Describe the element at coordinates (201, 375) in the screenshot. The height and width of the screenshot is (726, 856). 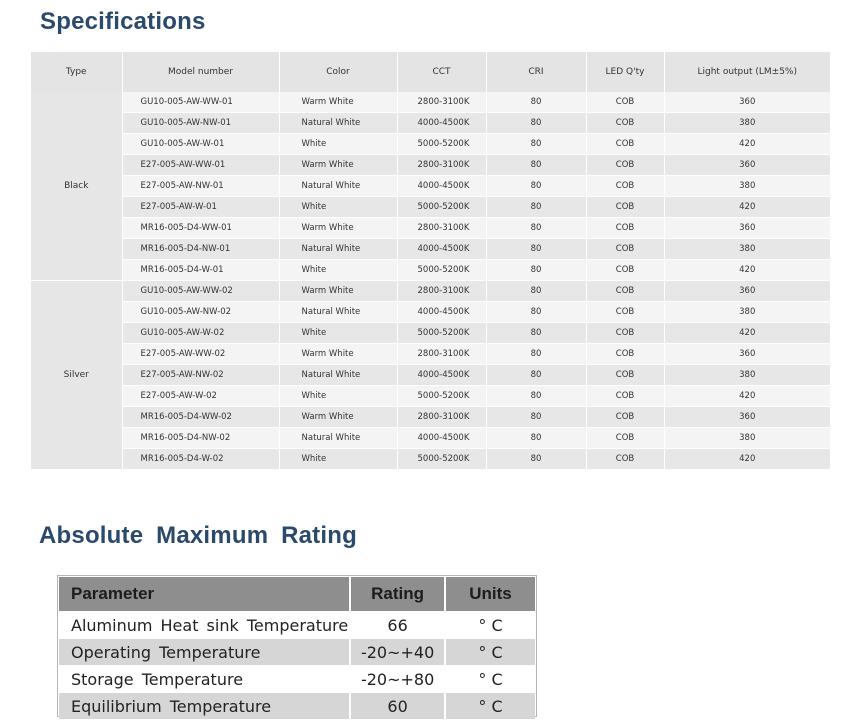
I see `model-cell: E27-005-AW-NW-02` at that location.